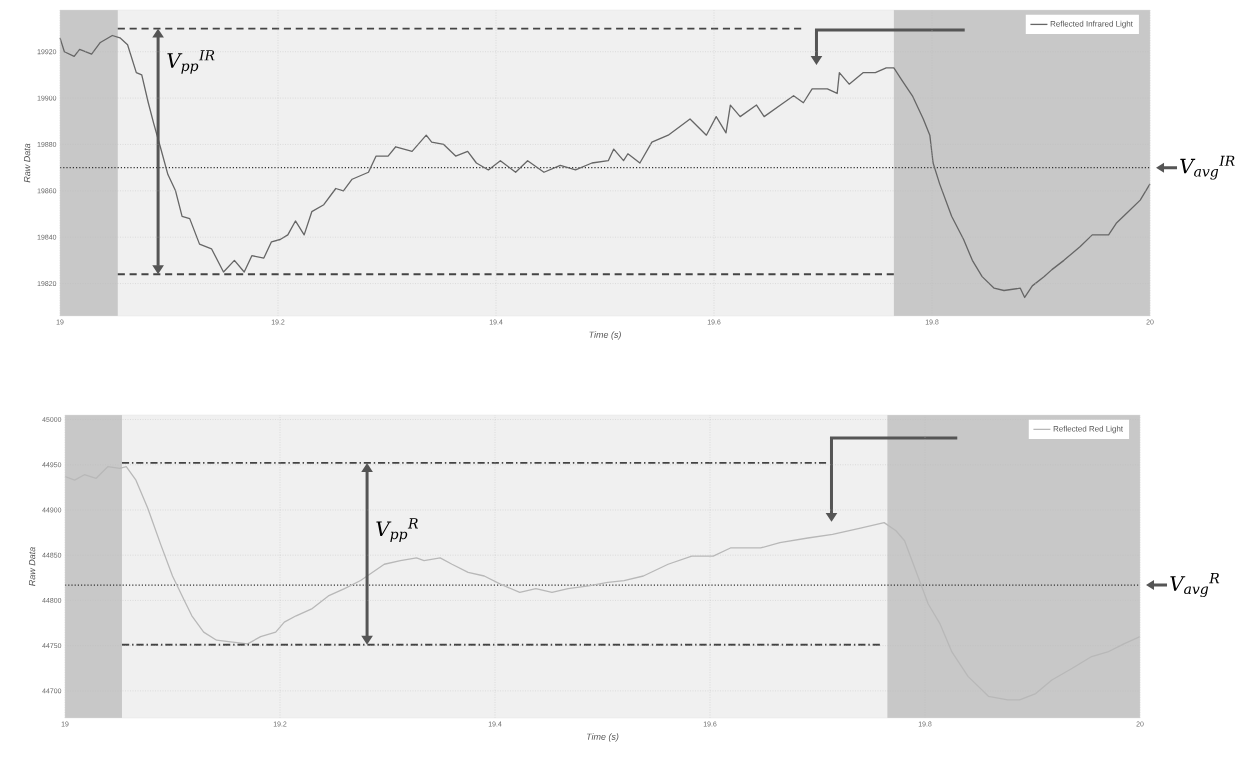 The width and height of the screenshot is (1253, 765). Describe the element at coordinates (1195, 585) in the screenshot. I see `annotation: V$_{avg}$R` at that location.